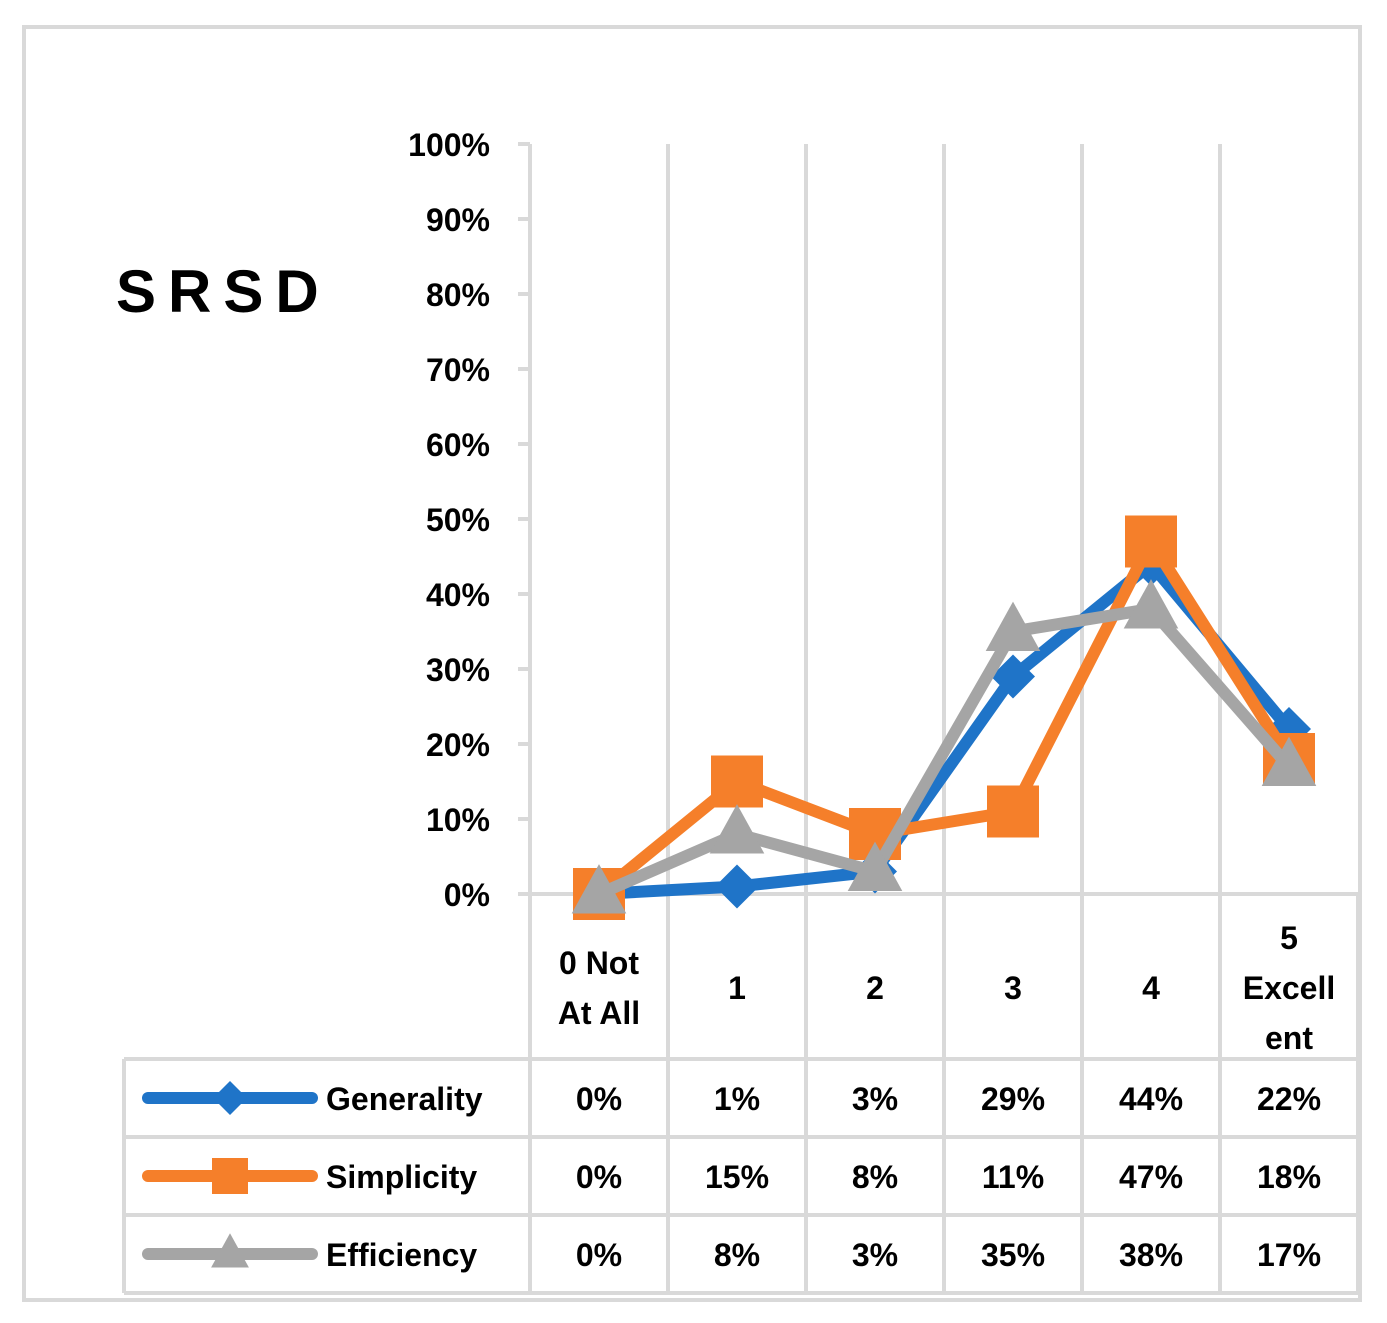  Describe the element at coordinates (1289, 1255) in the screenshot. I see `table-cell: 17%` at that location.